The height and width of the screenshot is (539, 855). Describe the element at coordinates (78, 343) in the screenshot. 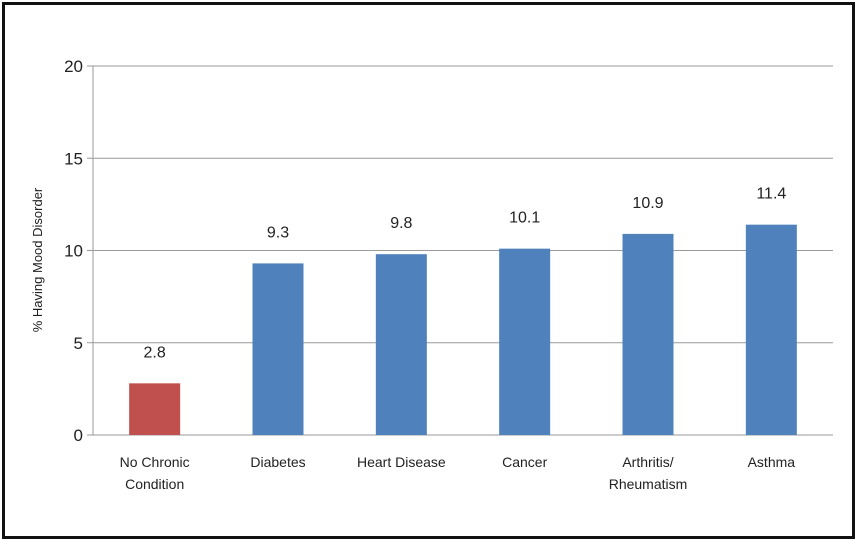

I see `y-tick-label: 5` at that location.